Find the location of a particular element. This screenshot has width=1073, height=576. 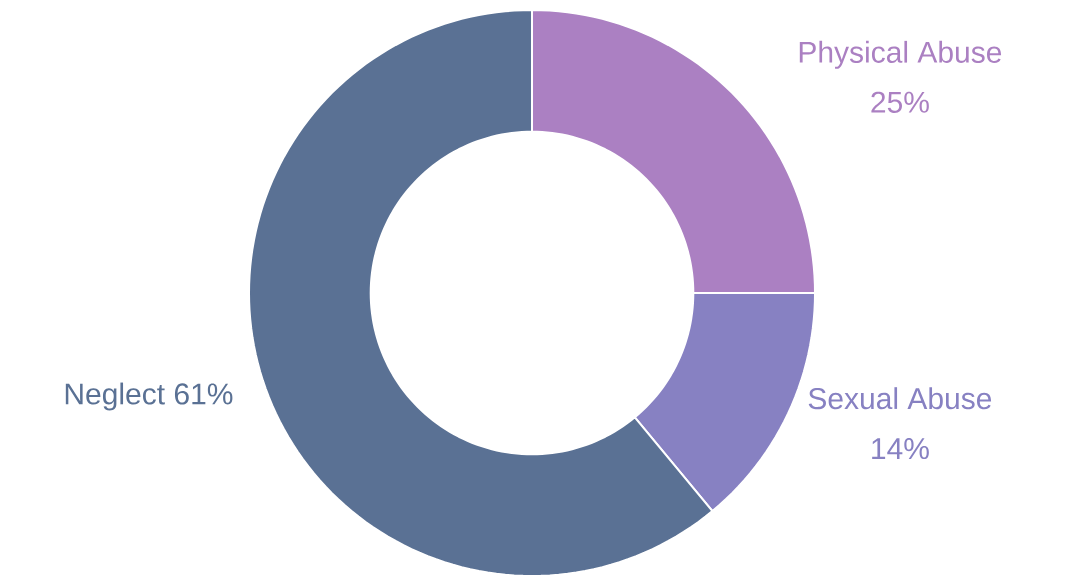

data-label: 14% is located at coordinates (900, 449).